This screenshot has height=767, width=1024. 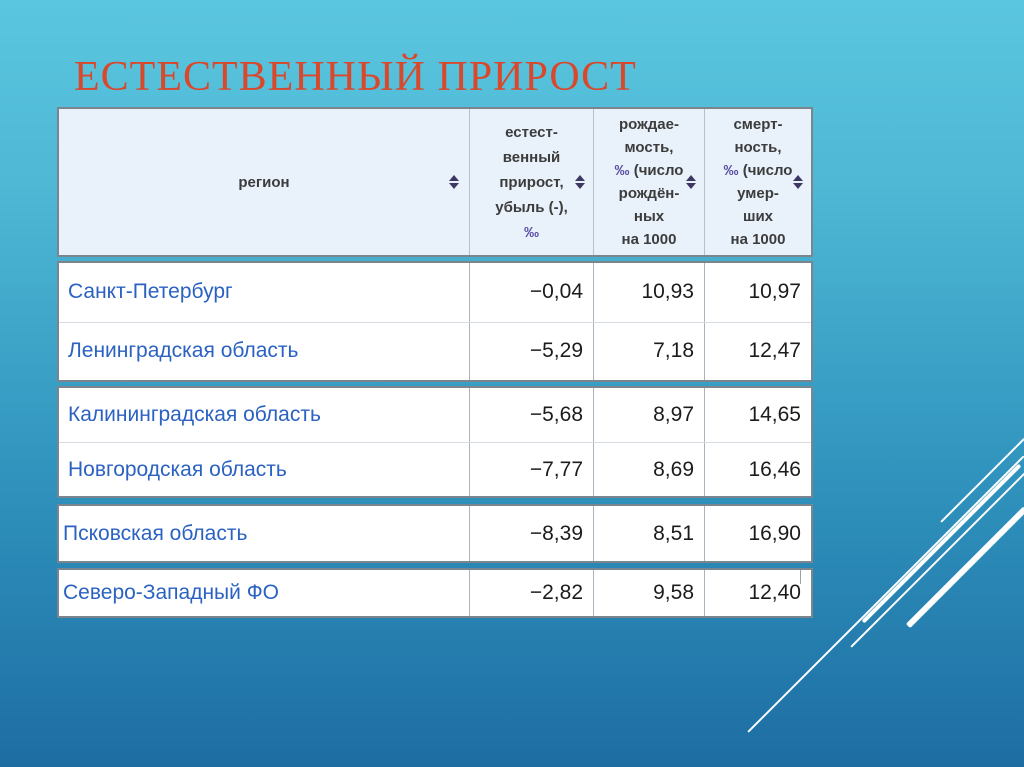 I want to click on header-line: рождае-, so click(x=649, y=124).